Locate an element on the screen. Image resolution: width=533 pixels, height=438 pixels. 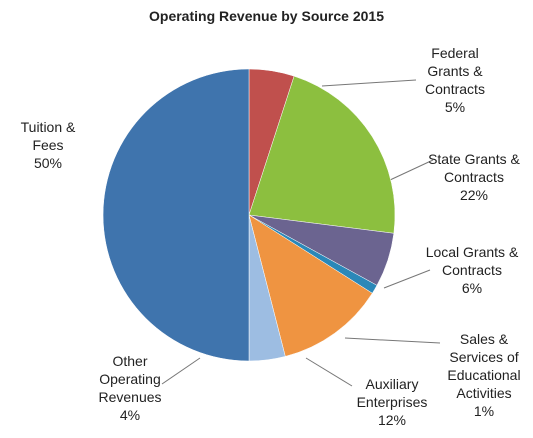
slice-label: Auxiliary Enterprises 12% is located at coordinates (392, 402).